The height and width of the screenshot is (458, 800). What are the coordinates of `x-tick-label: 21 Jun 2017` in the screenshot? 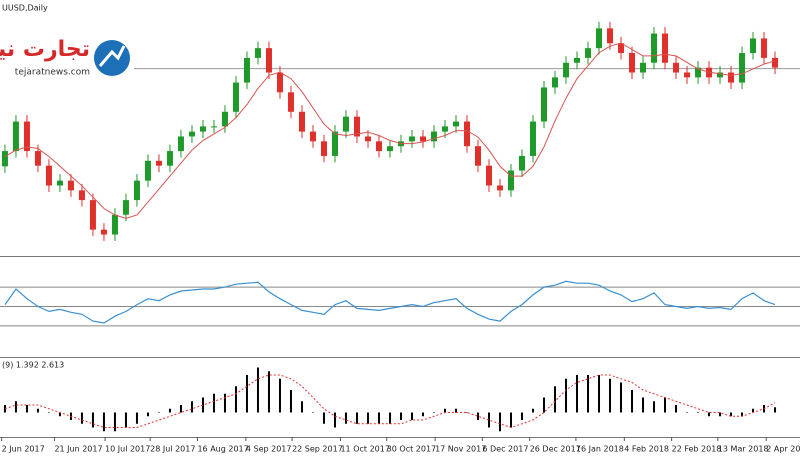 It's located at (78, 449).